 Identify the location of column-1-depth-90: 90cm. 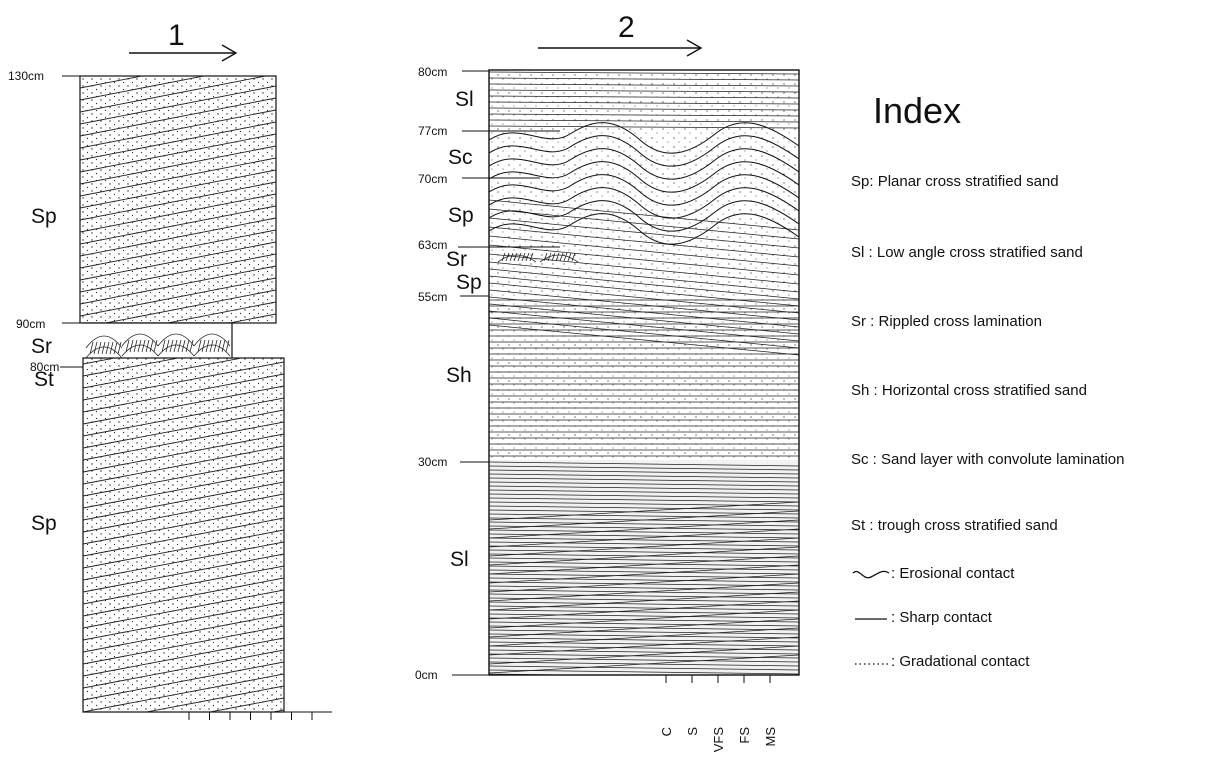
(30, 324).